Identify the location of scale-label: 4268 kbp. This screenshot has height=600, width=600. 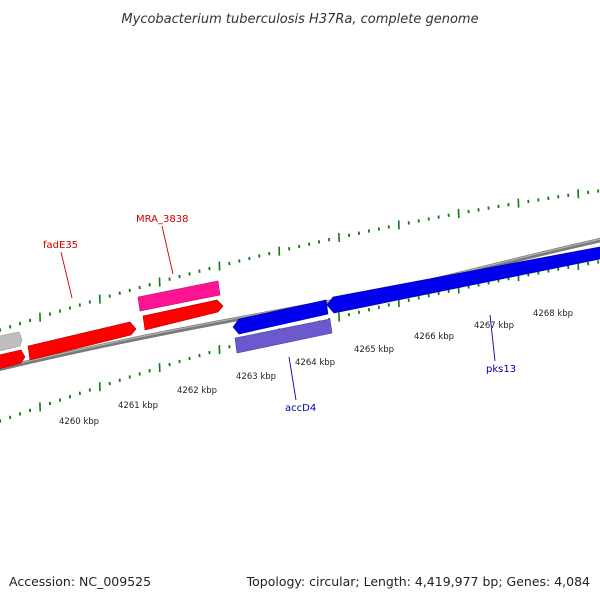
(553, 314).